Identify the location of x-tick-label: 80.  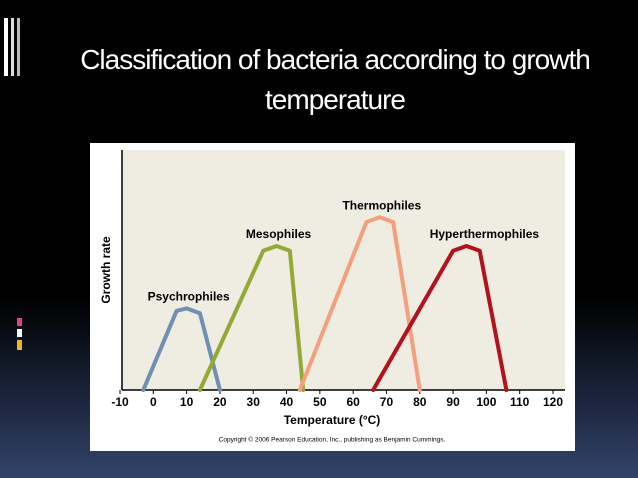
(420, 402).